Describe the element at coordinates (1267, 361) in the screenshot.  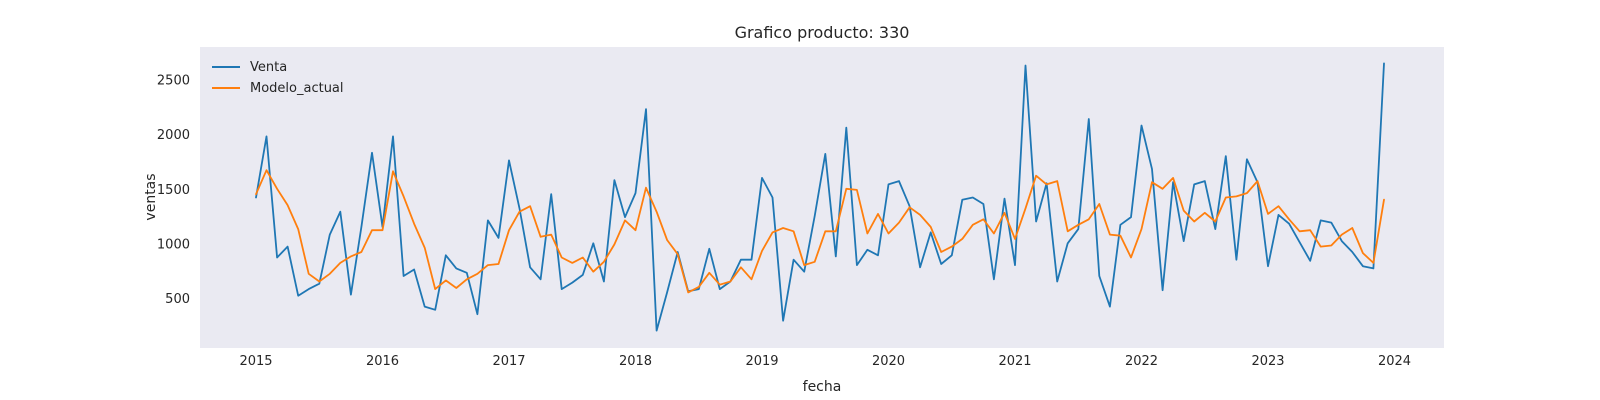
I see `x-tick-label: 2023` at that location.